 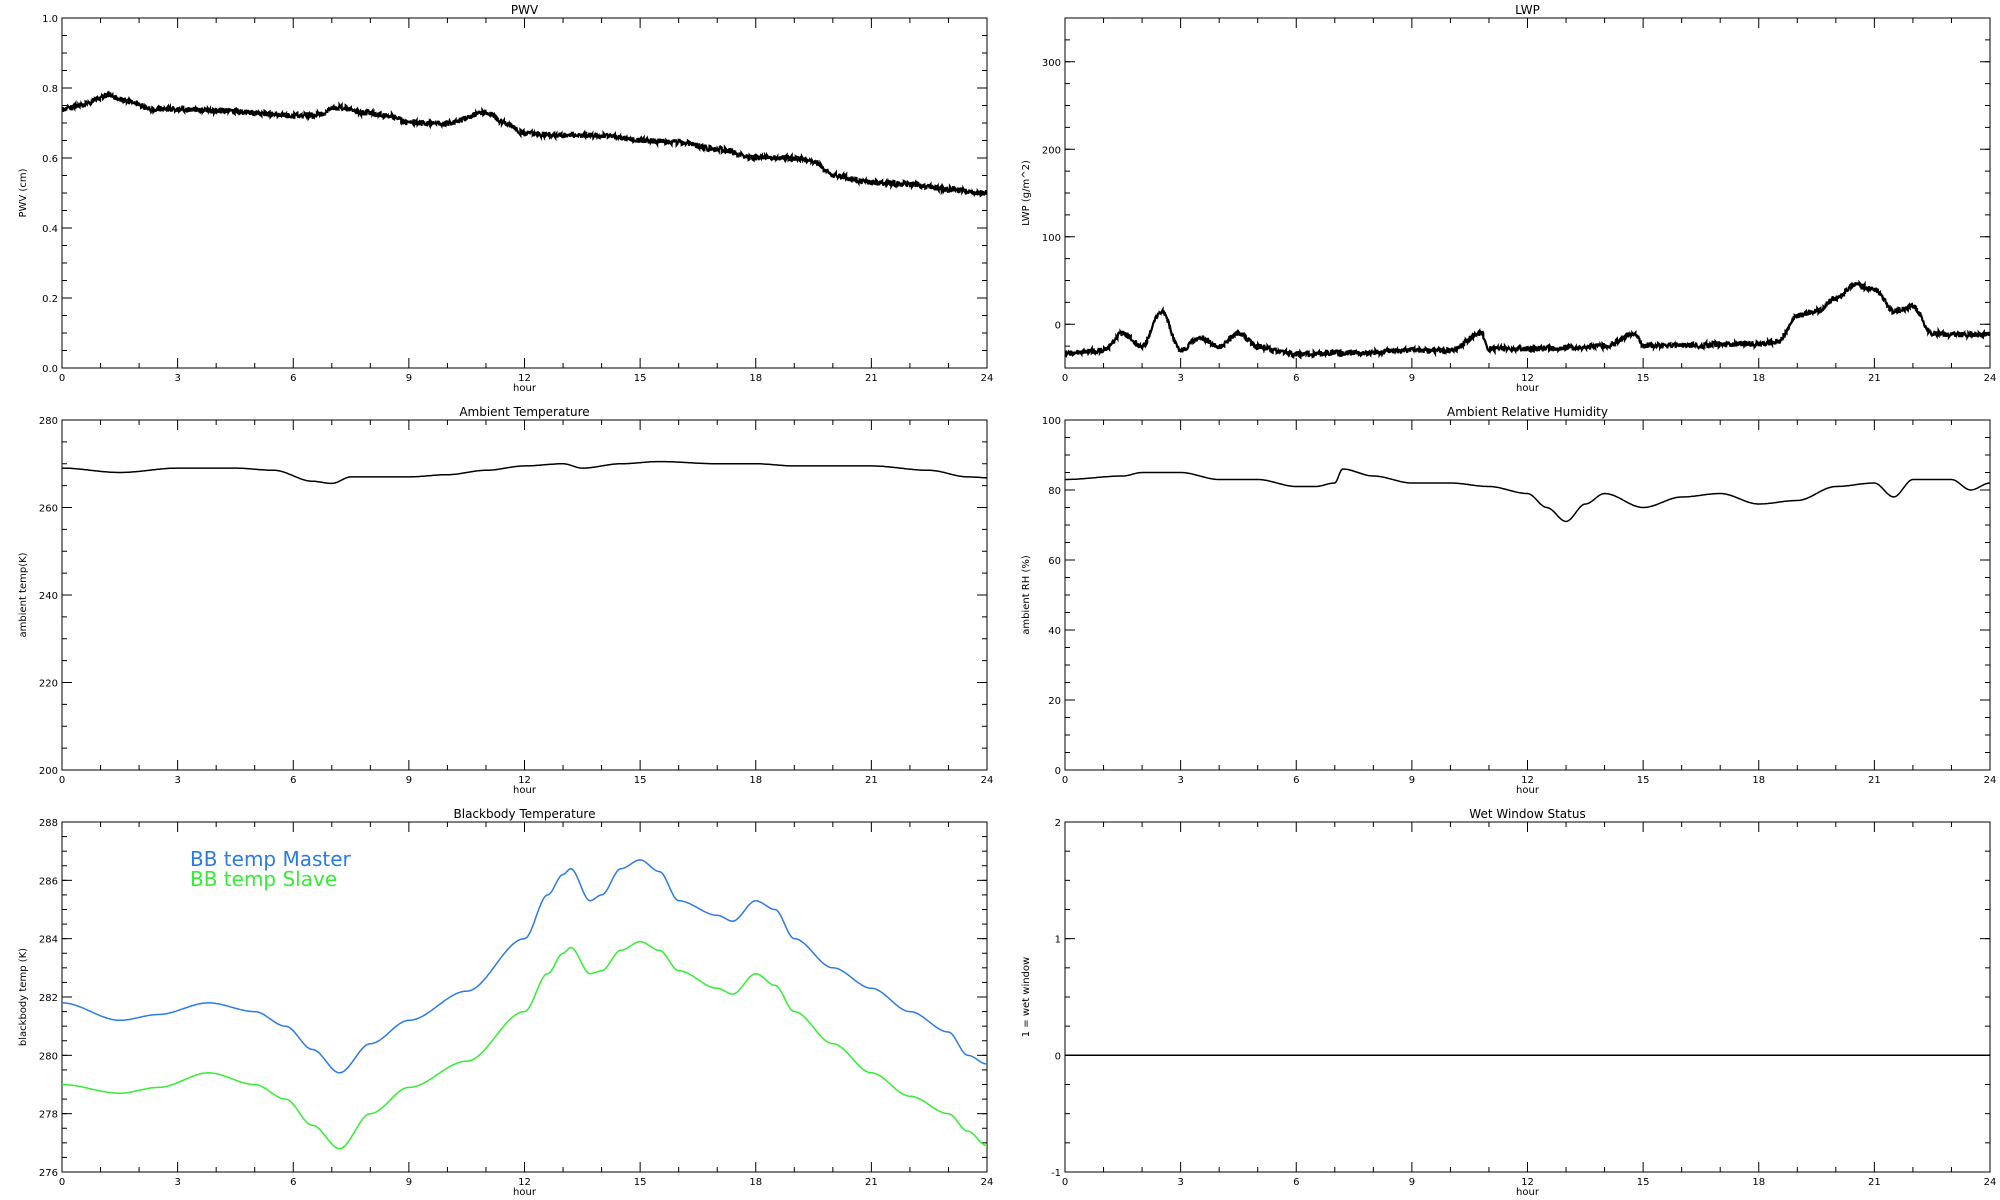 I want to click on y-tick-label: 2, so click(x=1058, y=823).